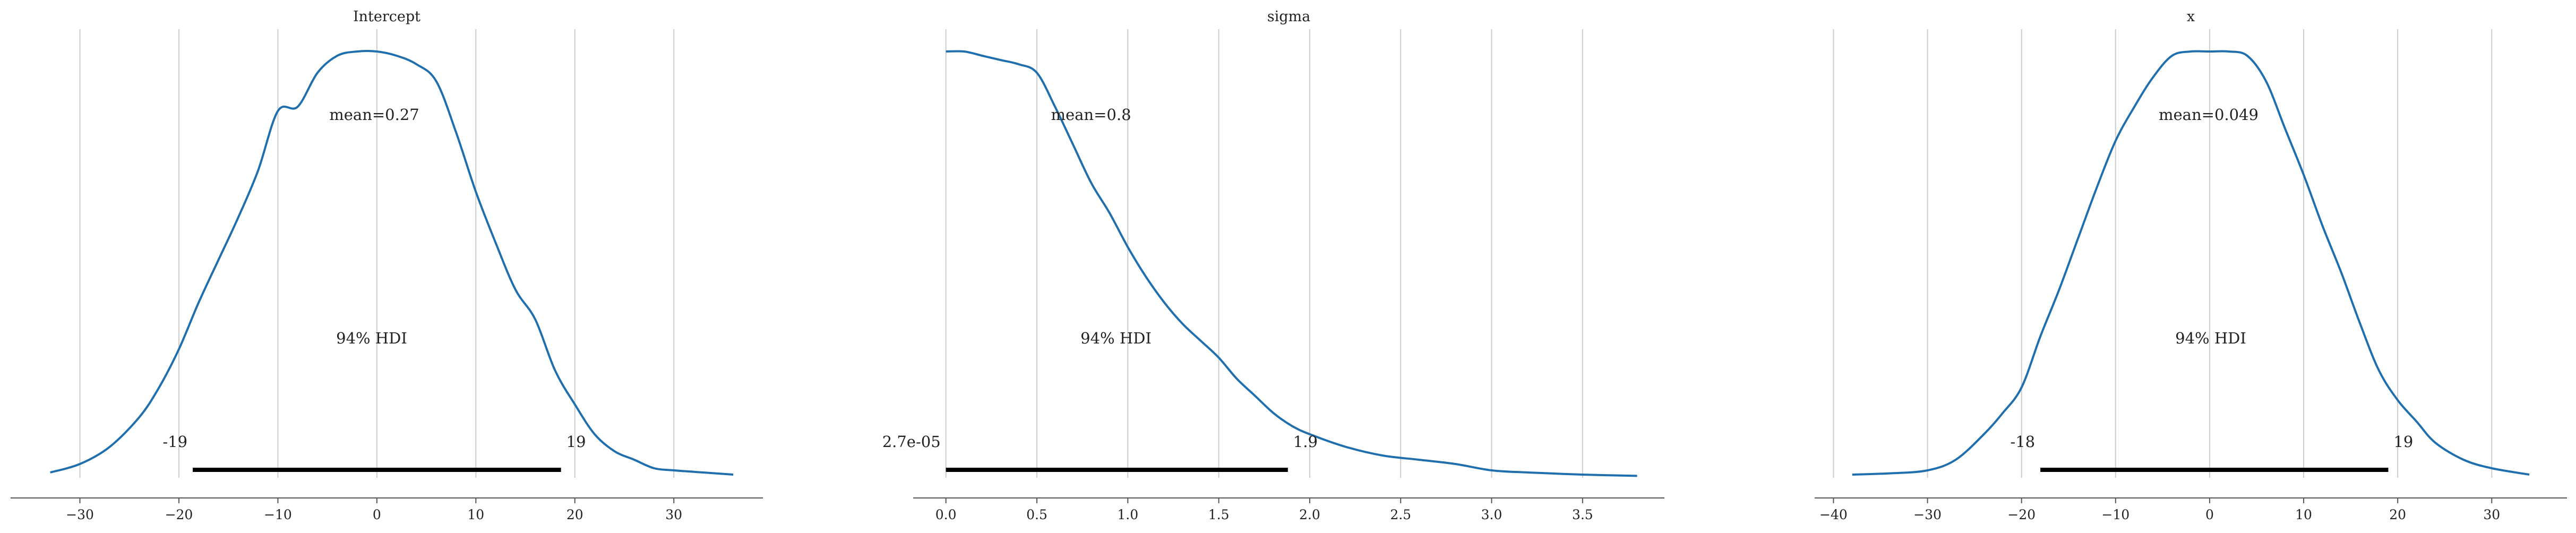 This screenshot has height=533, width=2576. Describe the element at coordinates (2023, 442) in the screenshot. I see `hdi-lower-label: -18` at that location.